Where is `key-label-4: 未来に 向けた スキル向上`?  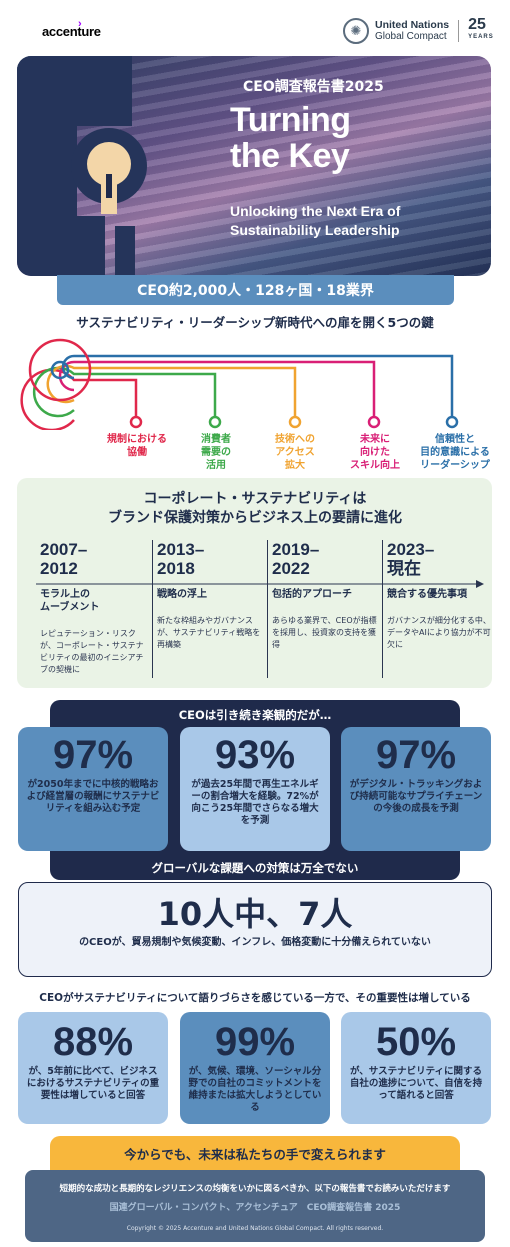
key-label-4: 未来に 向けた スキル向上 is located at coordinates (375, 452).